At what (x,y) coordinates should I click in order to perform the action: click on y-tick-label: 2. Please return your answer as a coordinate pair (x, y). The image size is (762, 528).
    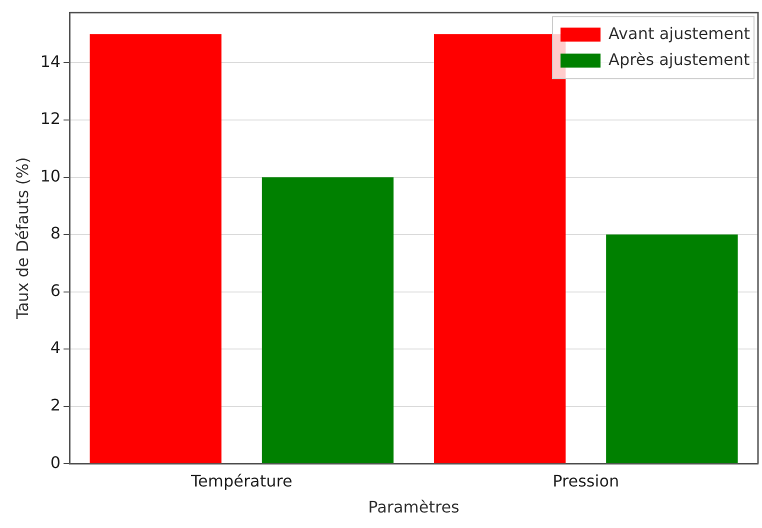
    Looking at the image, I should click on (55, 404).